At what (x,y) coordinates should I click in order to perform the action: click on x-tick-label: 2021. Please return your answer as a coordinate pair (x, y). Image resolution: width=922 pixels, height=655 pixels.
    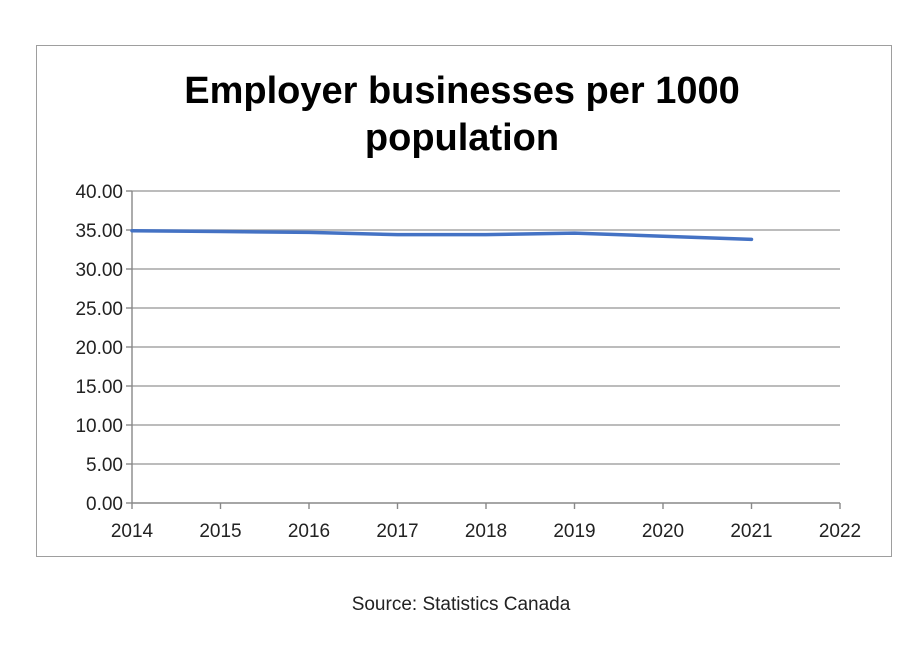
    Looking at the image, I should click on (751, 531).